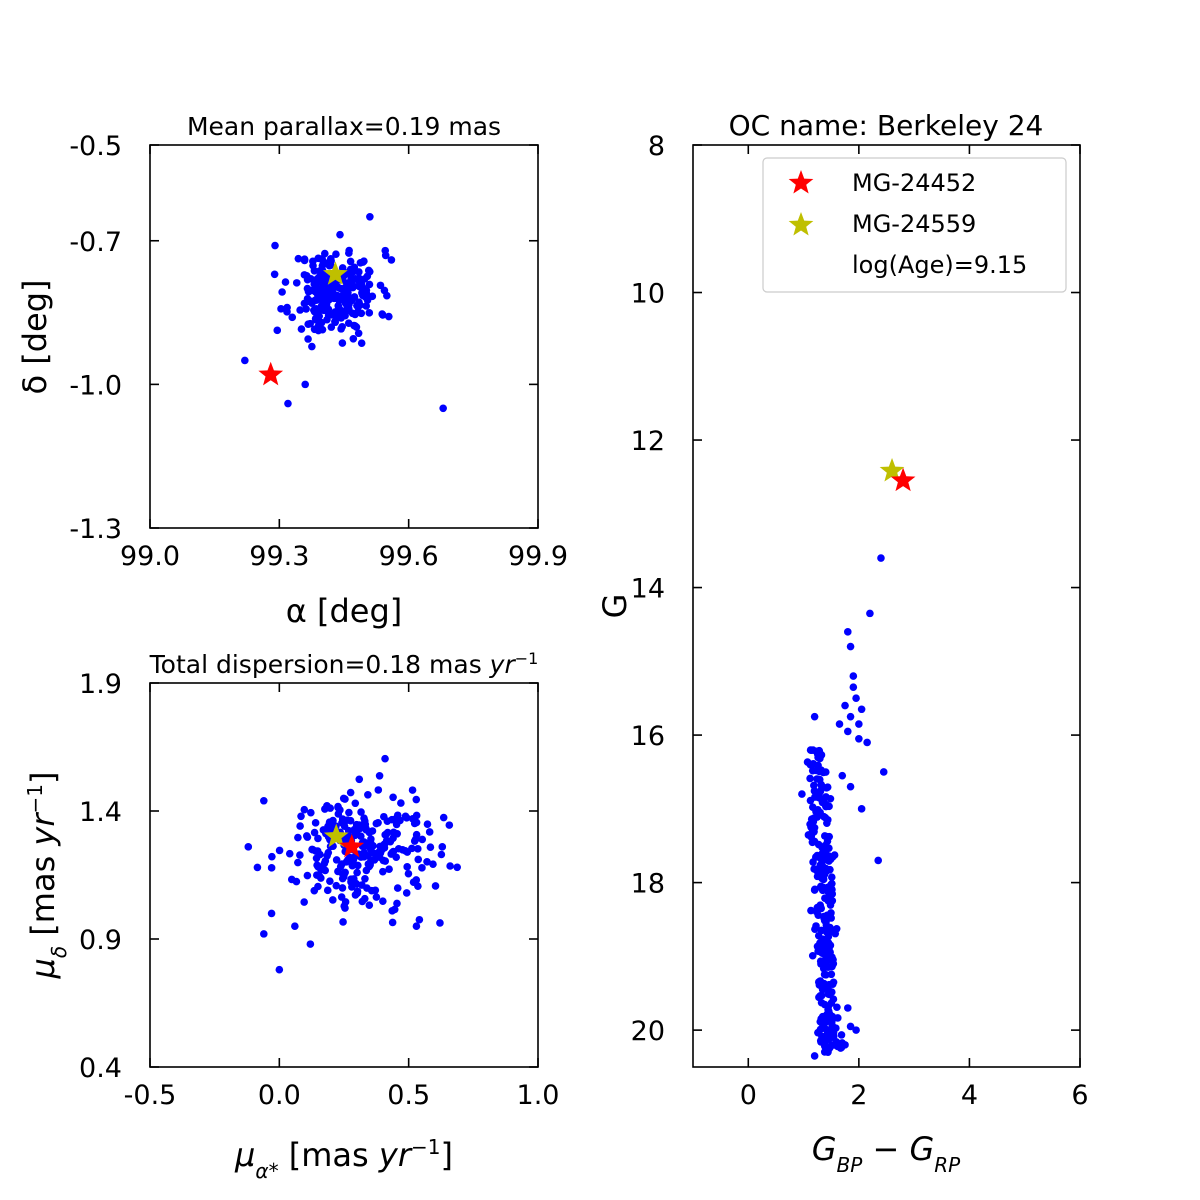  What do you see at coordinates (914, 225) in the screenshot?
I see `legend-box` at bounding box center [914, 225].